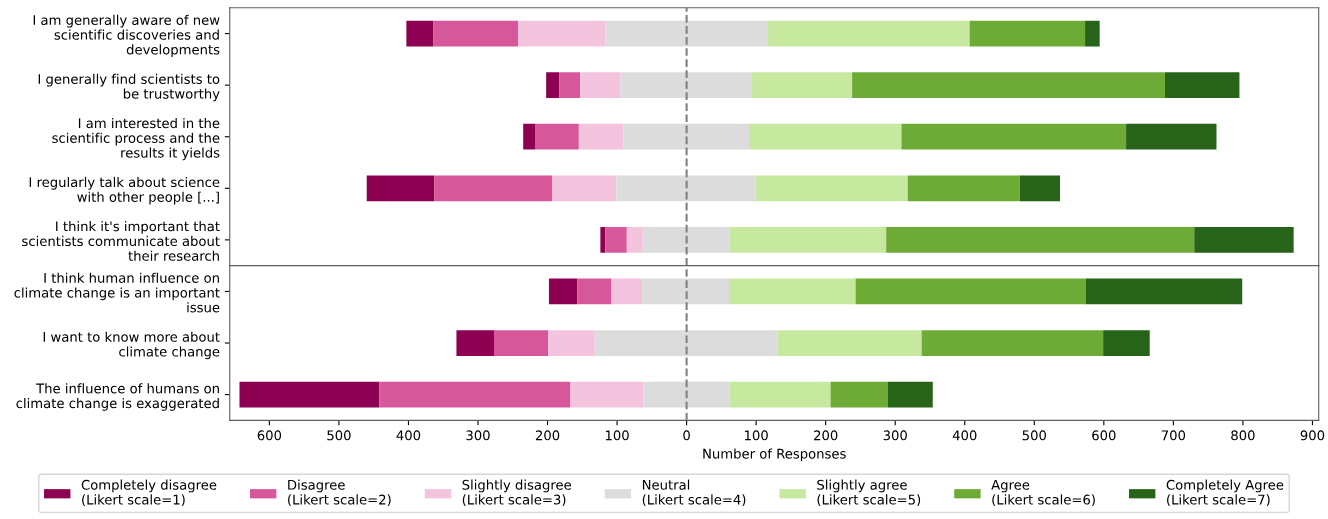 This screenshot has width=1328, height=519. Describe the element at coordinates (1225, 493) in the screenshot. I see `legend-label: Completely Agree (Likert scale=7)` at that location.